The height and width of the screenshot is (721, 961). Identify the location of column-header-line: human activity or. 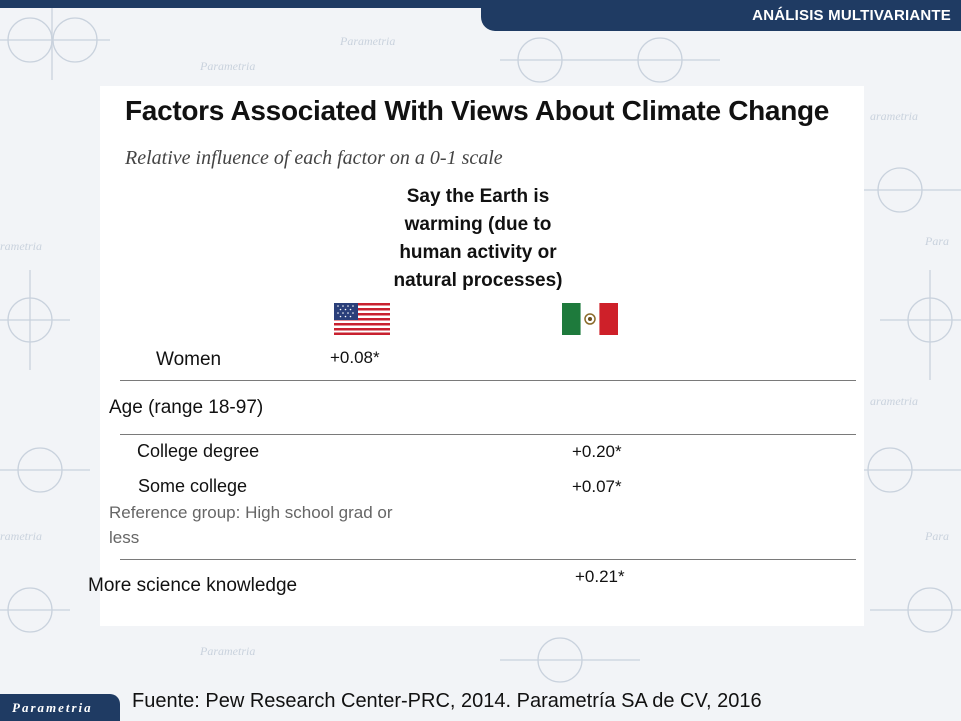
(478, 252).